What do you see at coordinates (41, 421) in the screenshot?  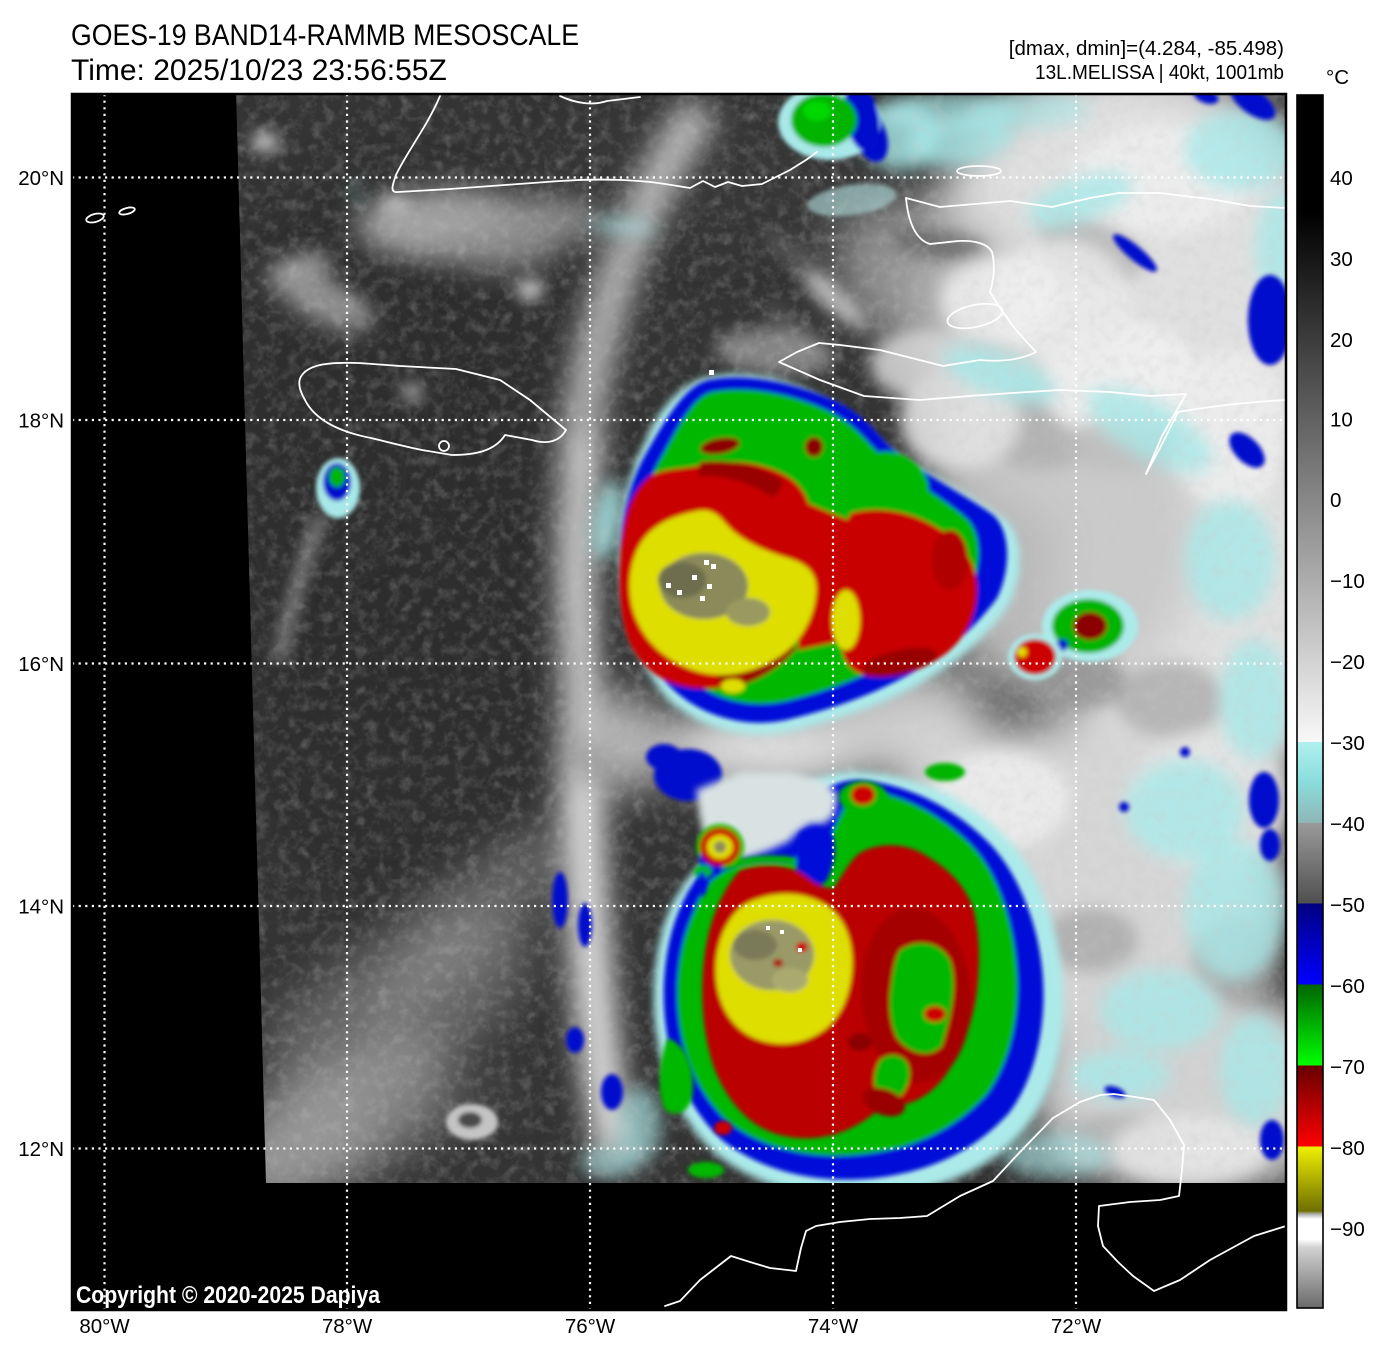 I see `svg-text: 18°N` at bounding box center [41, 421].